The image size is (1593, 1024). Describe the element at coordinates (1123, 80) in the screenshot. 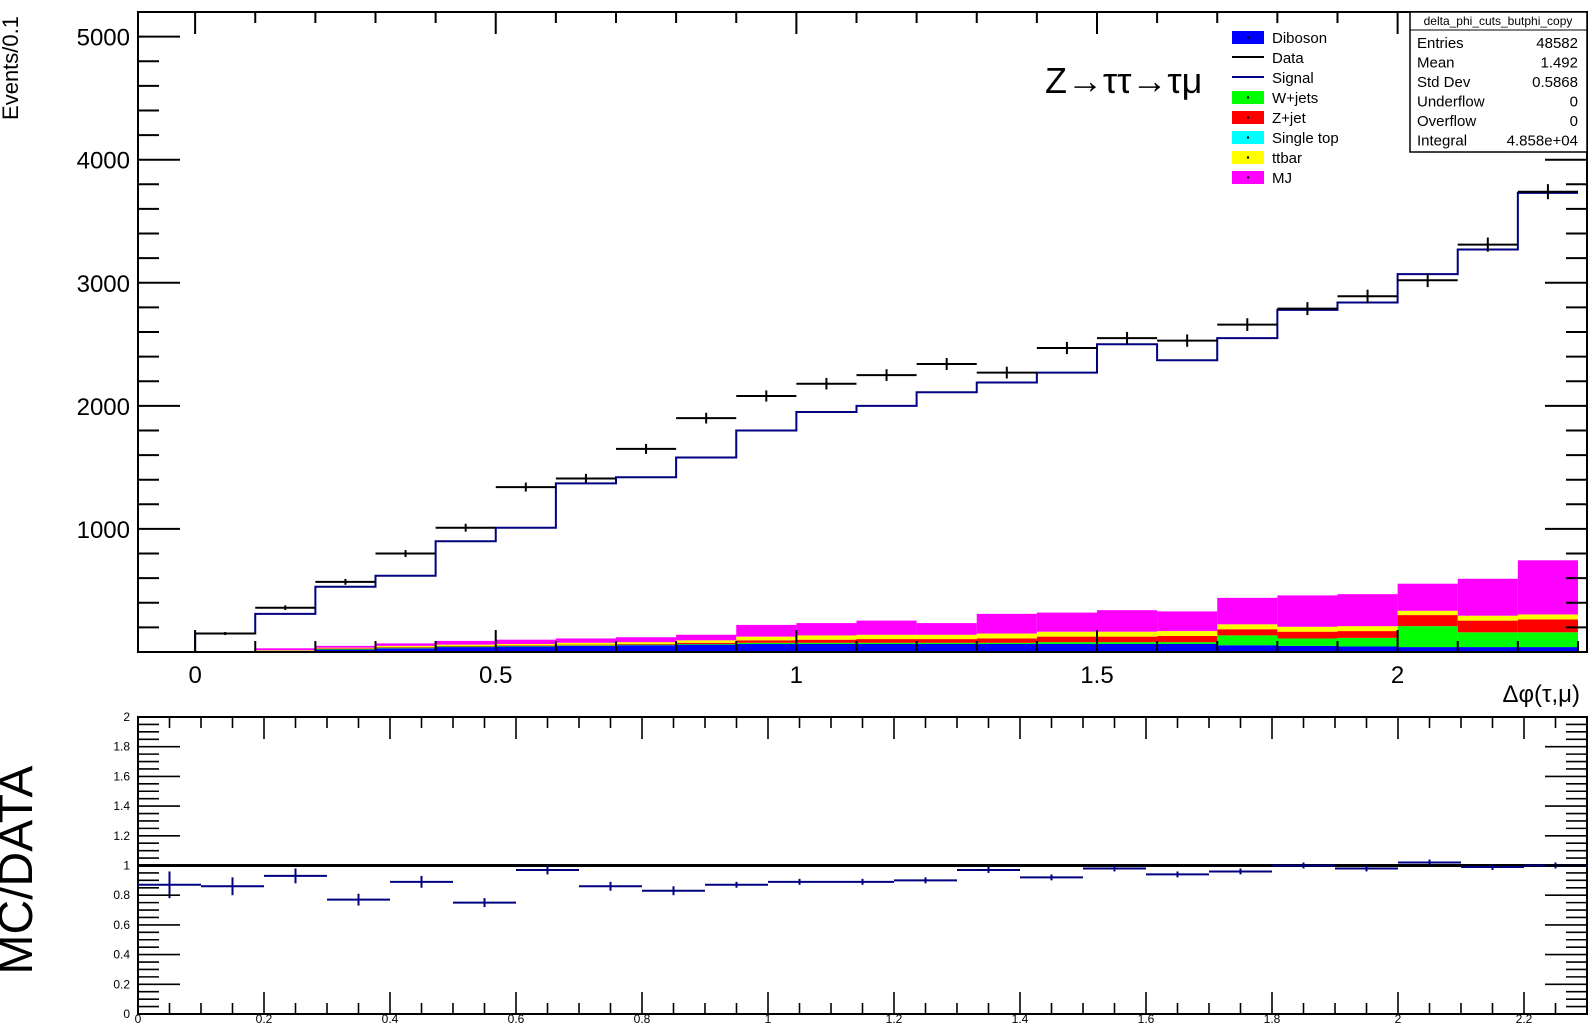

I see `process-annotation: Z→ττ→τμ` at that location.